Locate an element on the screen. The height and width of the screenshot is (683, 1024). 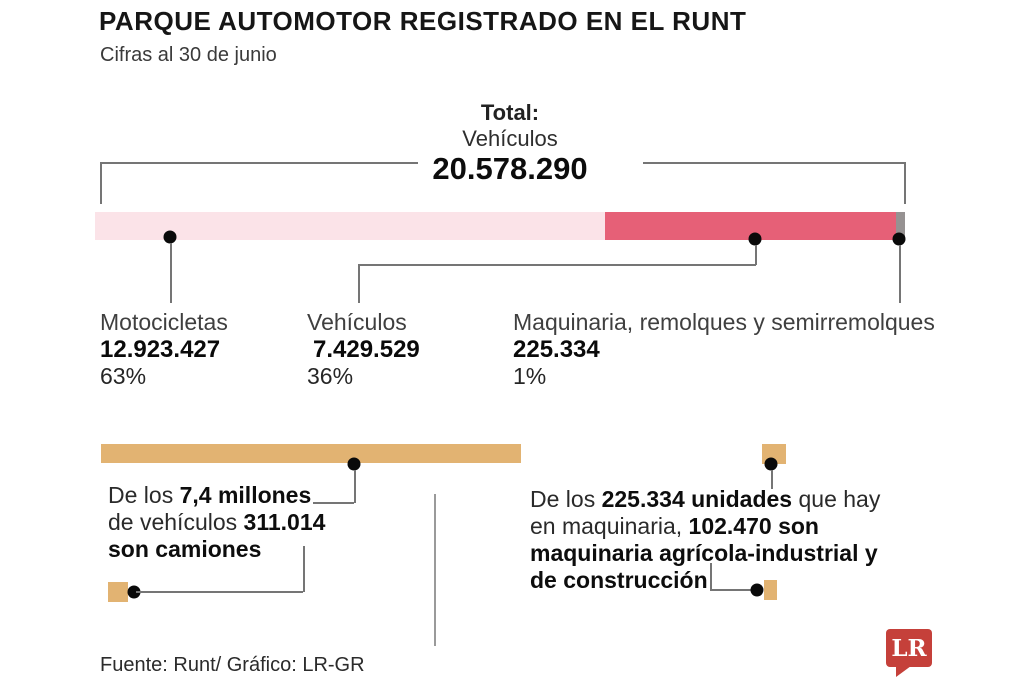
construccion-small-square is located at coordinates (770, 590).